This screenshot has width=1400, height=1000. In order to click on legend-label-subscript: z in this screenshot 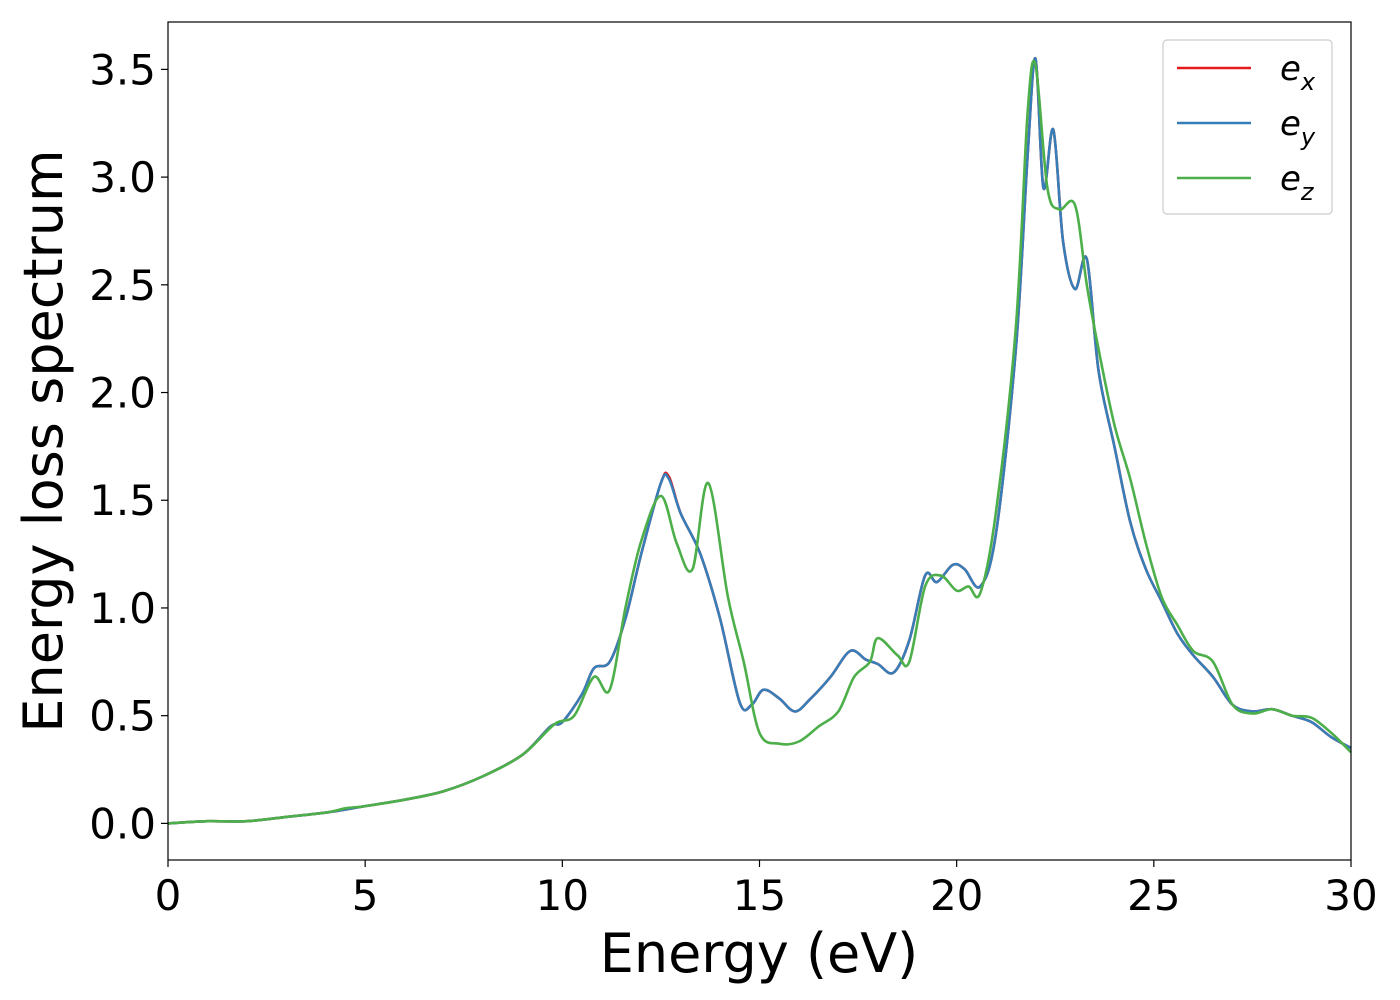, I will do `click(1307, 192)`.